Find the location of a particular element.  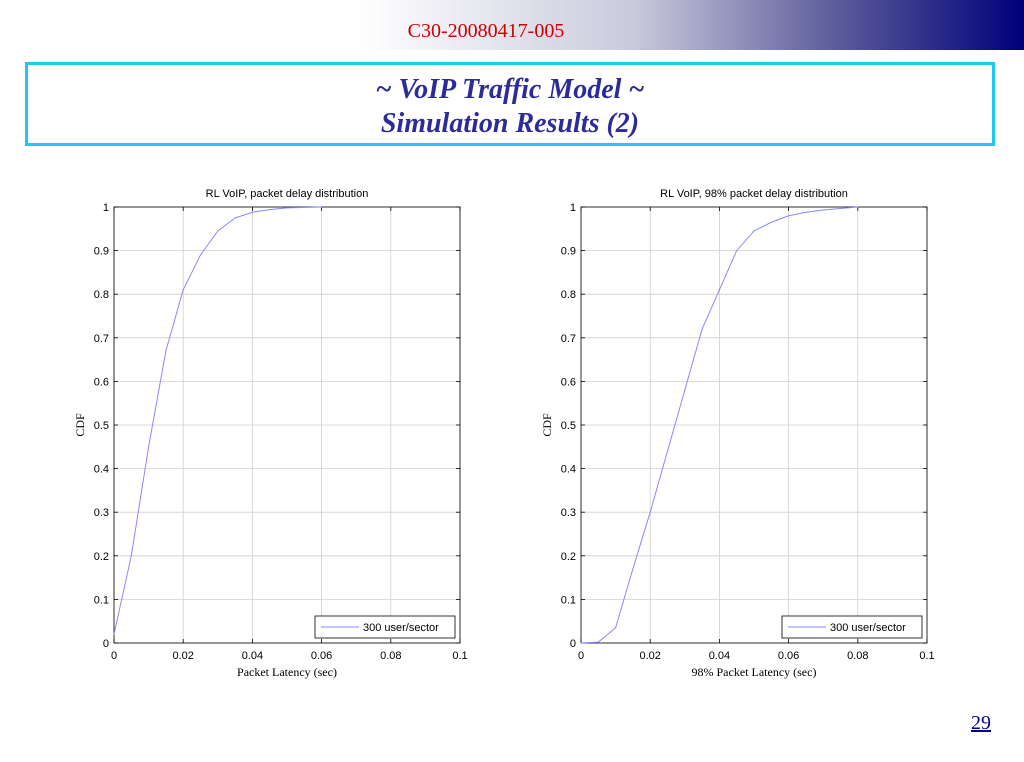

document-id: C30-20080417-005 is located at coordinates (486, 31).